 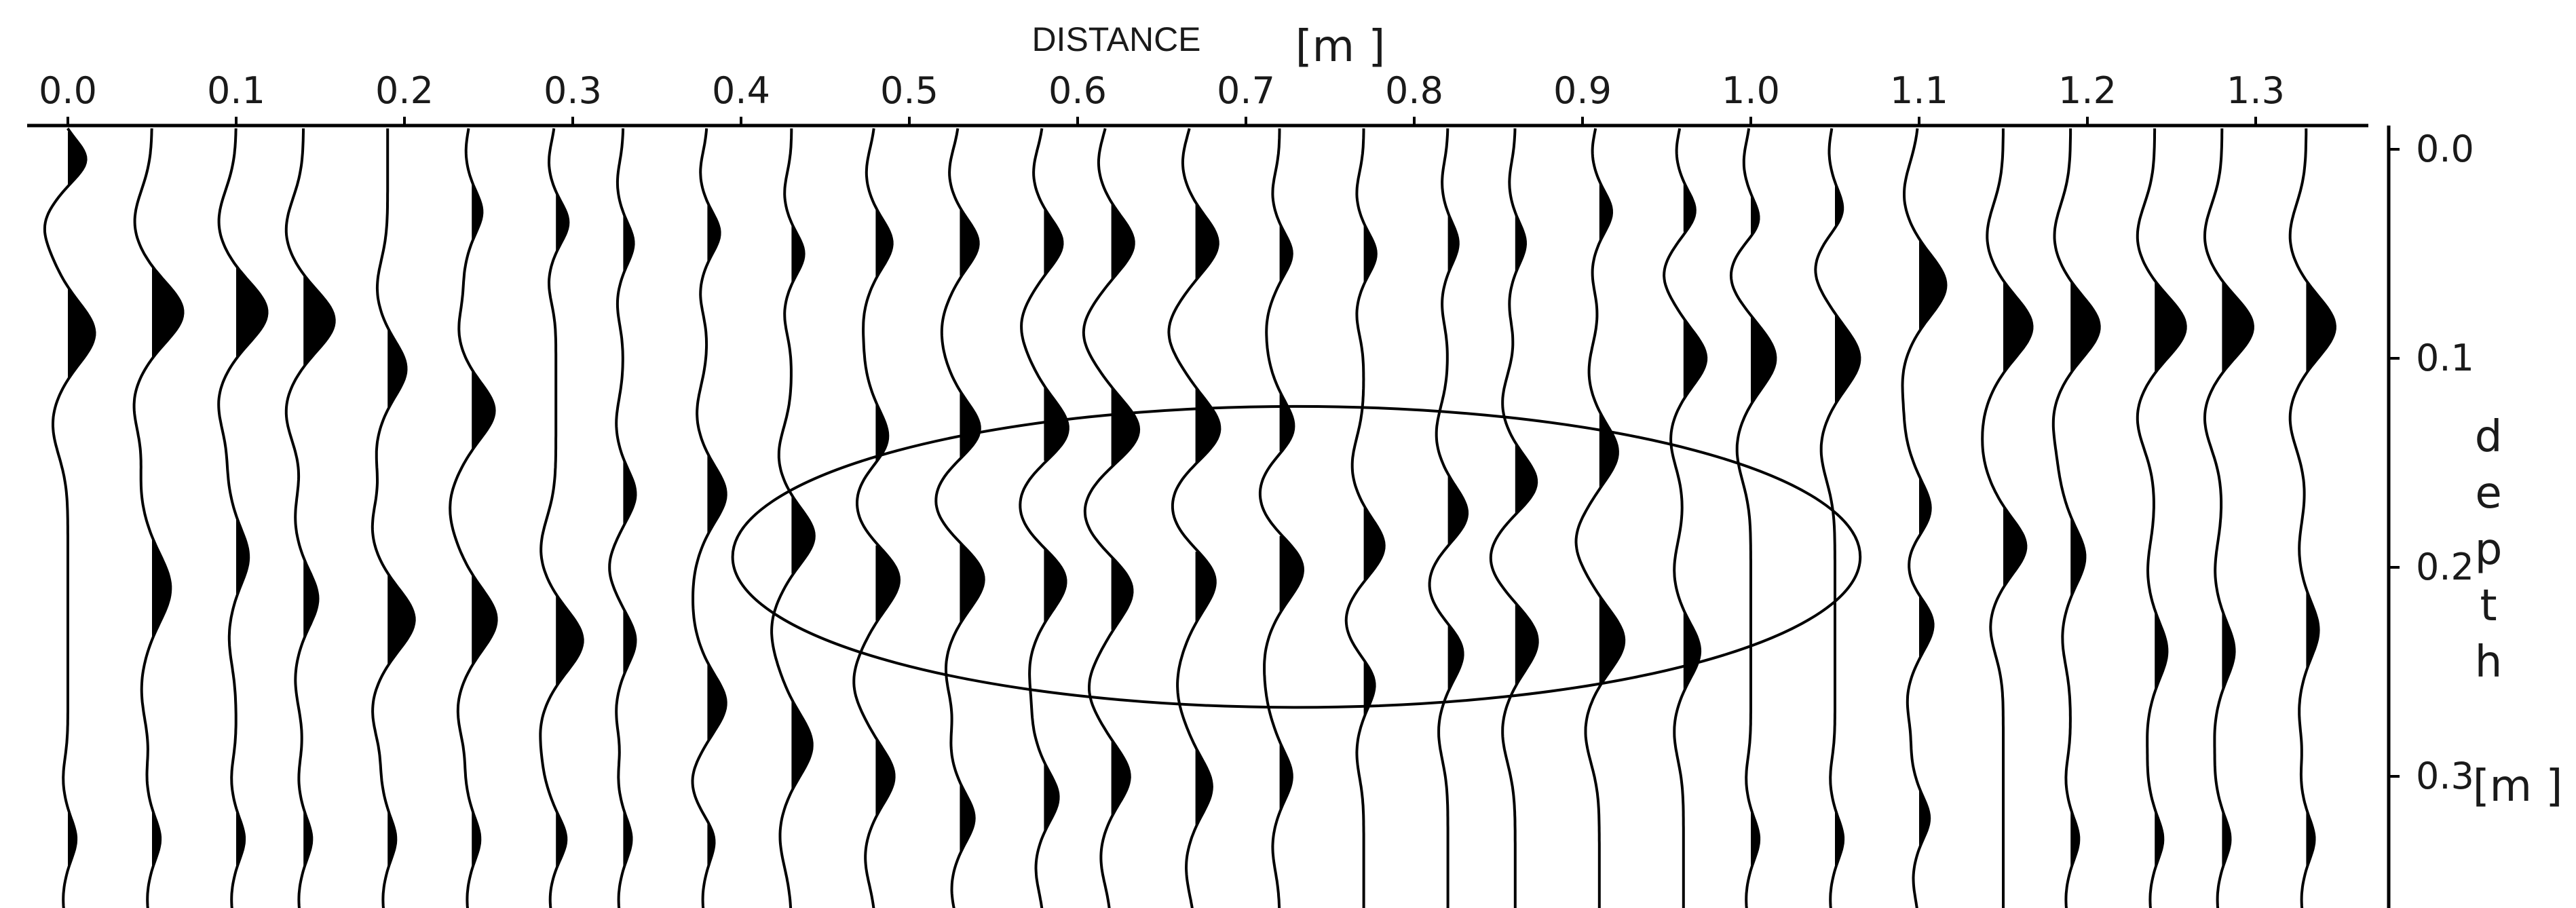 What do you see at coordinates (1077, 90) in the screenshot?
I see `x-tick-label: 0.6` at bounding box center [1077, 90].